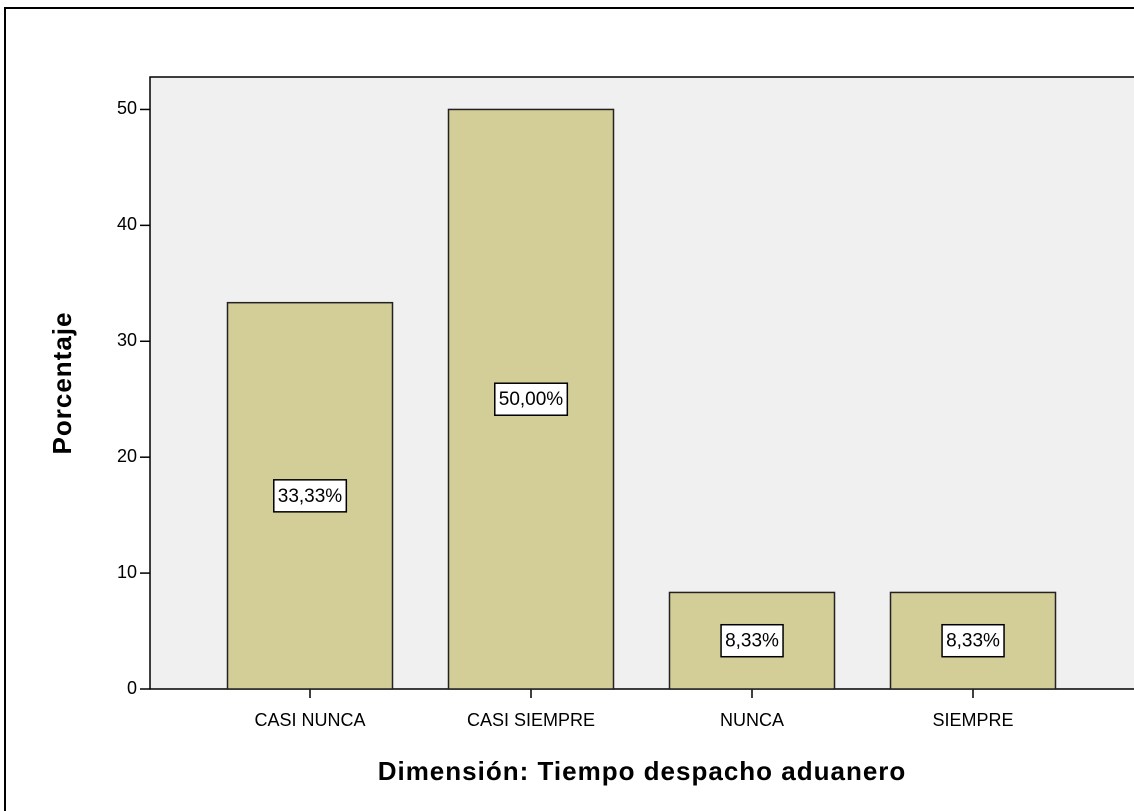 The image size is (1134, 811). What do you see at coordinates (132, 688) in the screenshot?
I see `y-tick-label: 0` at bounding box center [132, 688].